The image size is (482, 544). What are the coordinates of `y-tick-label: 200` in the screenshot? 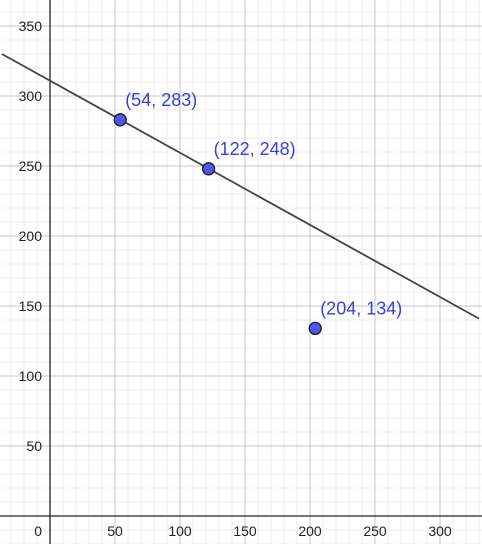 It's located at (31, 236).